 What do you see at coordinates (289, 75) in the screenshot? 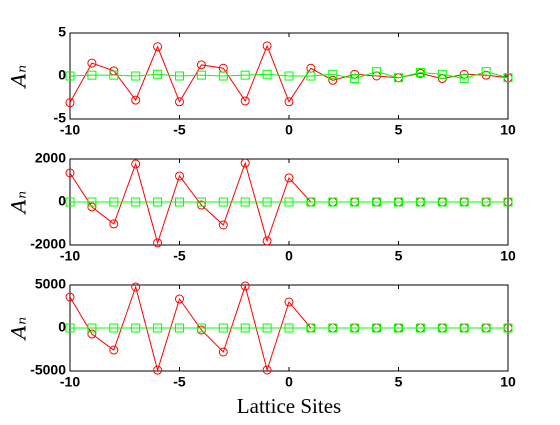
I see `series-line` at bounding box center [289, 75].